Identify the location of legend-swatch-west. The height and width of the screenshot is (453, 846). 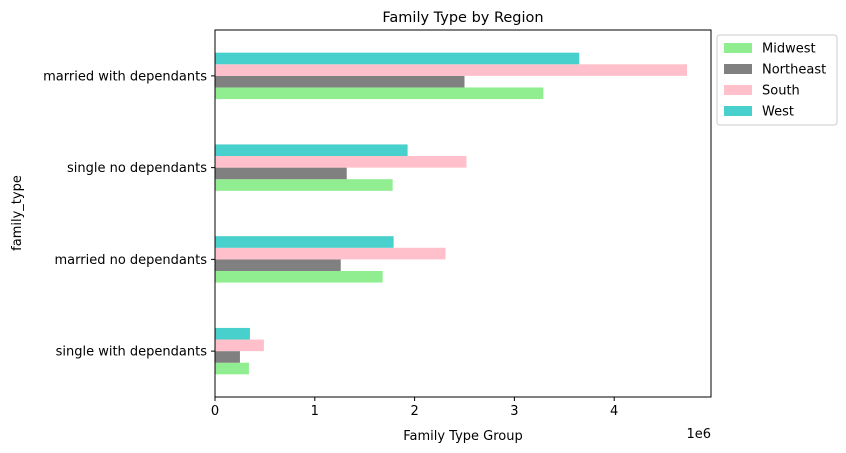
(738, 111).